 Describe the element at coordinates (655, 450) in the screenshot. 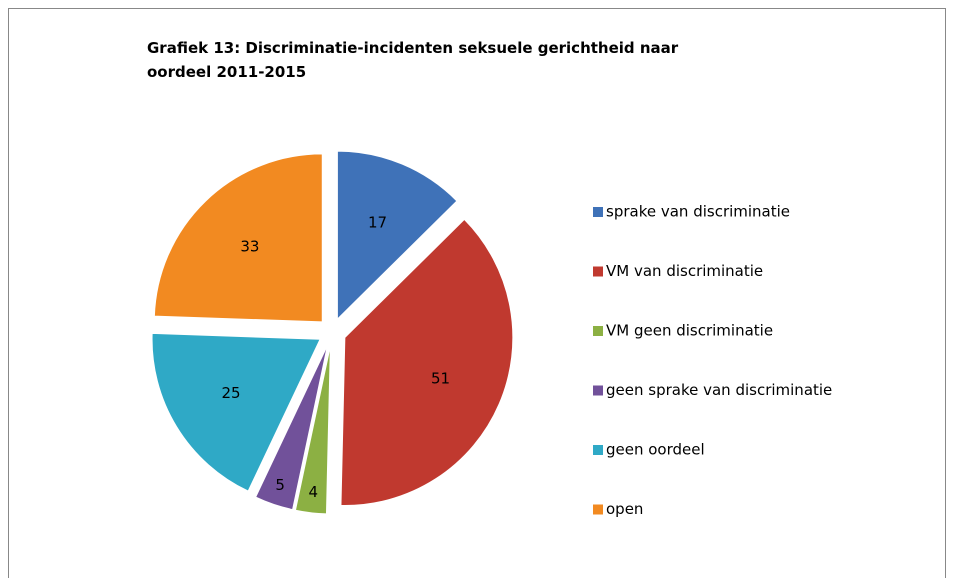

I see `legend-label: geen oordeel` at that location.